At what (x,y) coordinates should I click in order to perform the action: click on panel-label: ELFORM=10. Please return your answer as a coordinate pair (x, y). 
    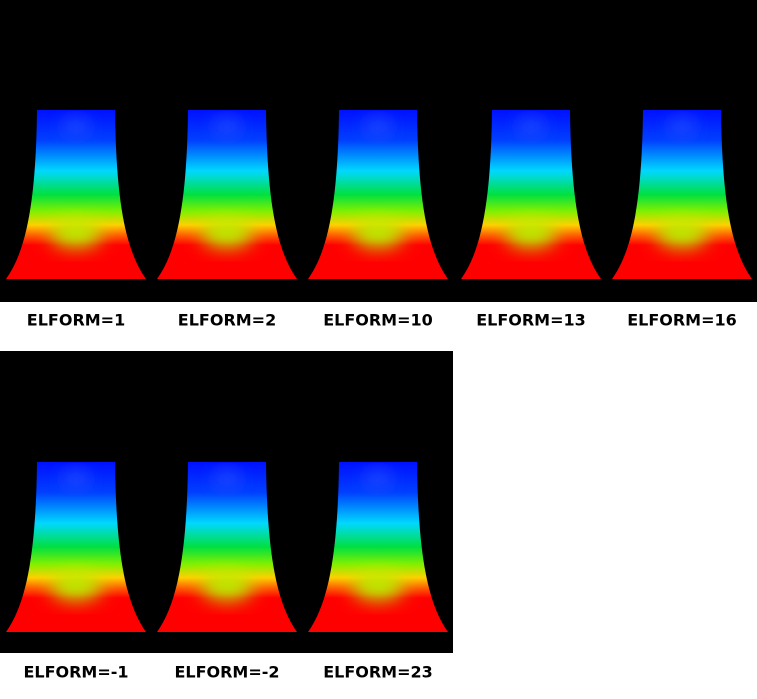
    Looking at the image, I should click on (378, 320).